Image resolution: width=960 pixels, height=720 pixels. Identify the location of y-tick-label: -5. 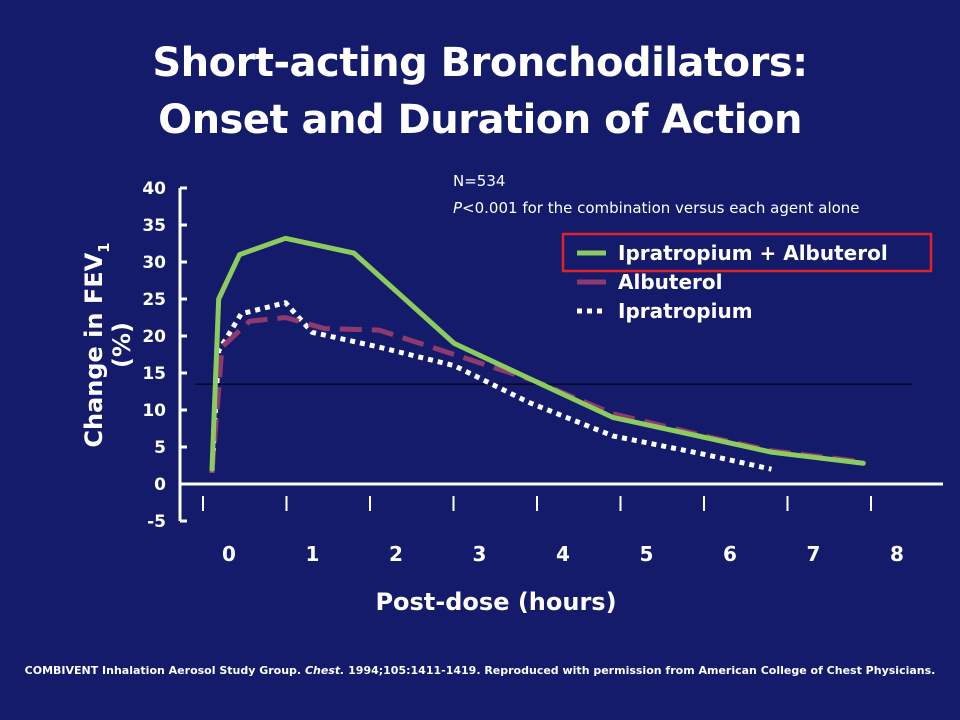
(156, 522).